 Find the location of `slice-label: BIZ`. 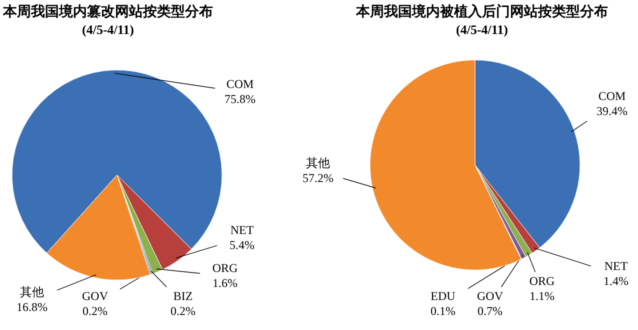

slice-label: BIZ is located at coordinates (183, 296).